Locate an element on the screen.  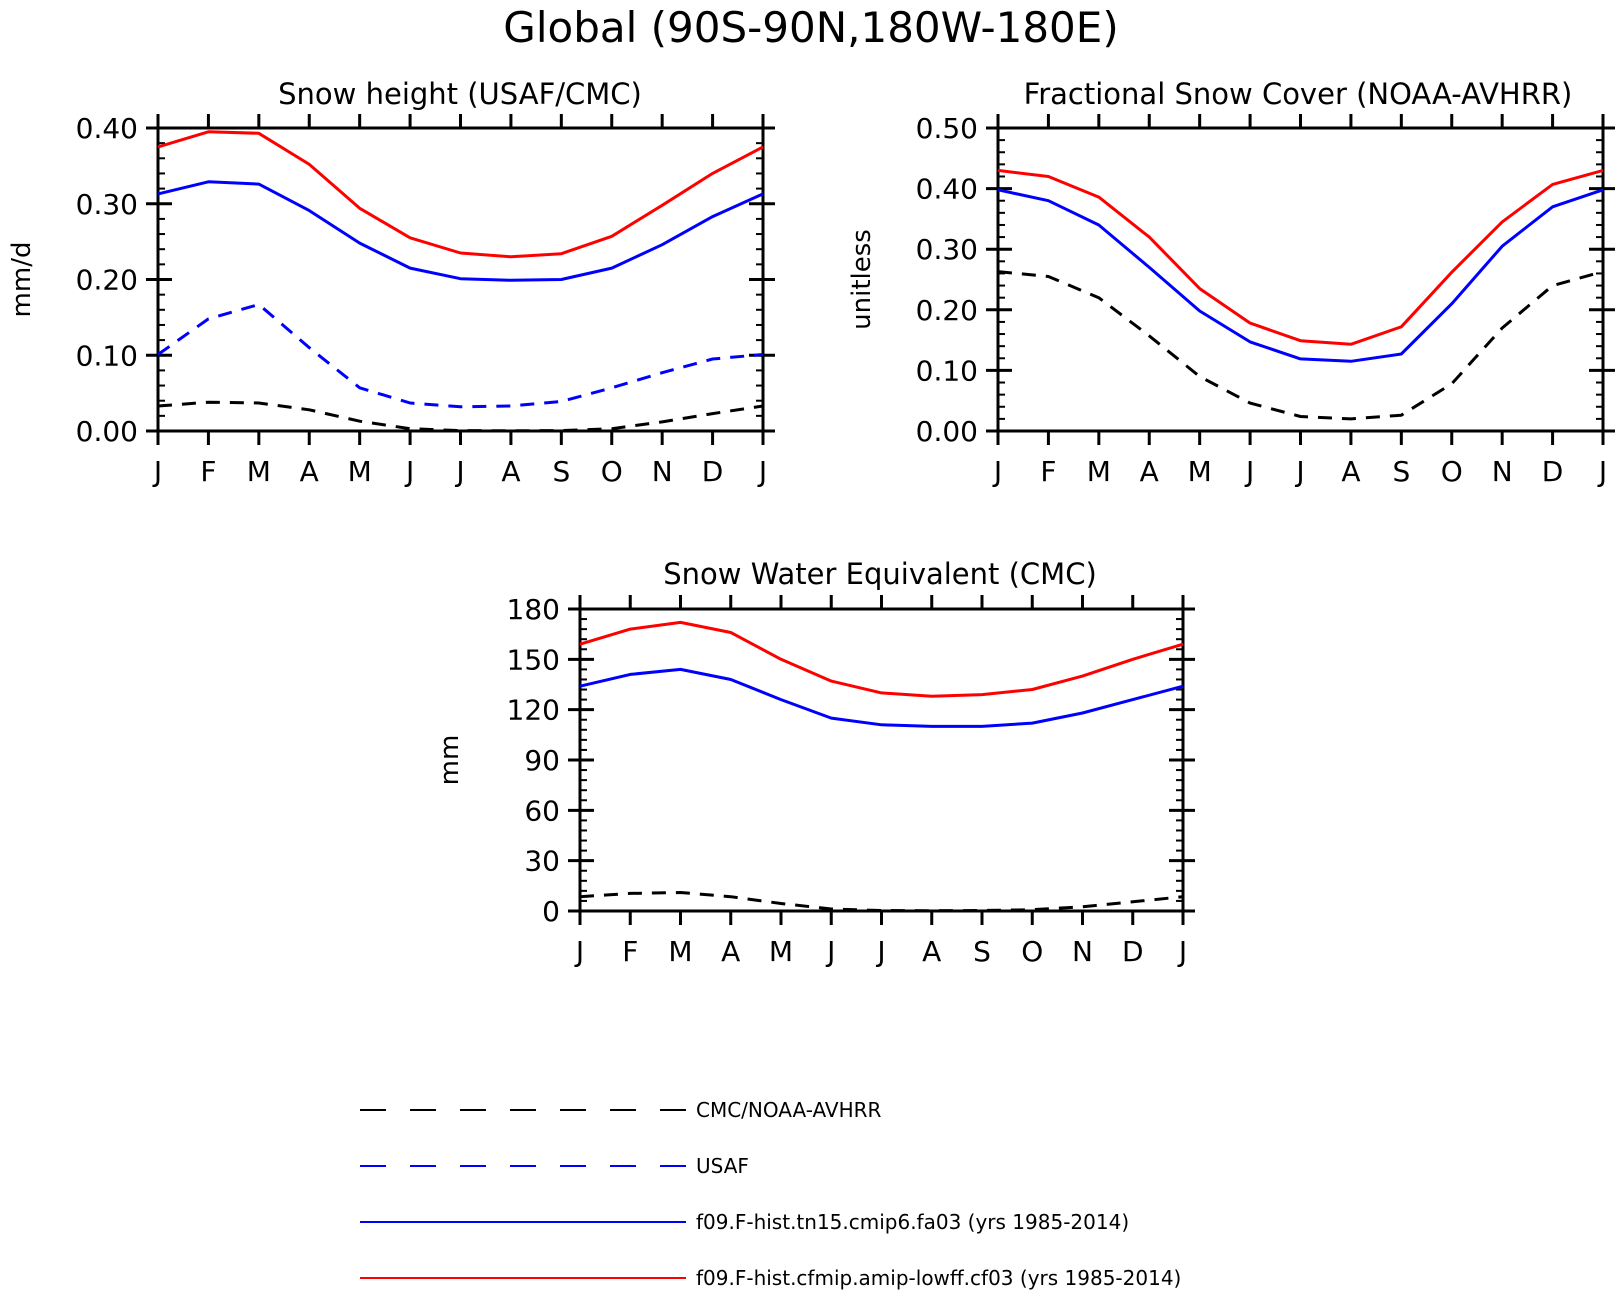
panel-title: Fractional Snow Cover (NOAA-AVHRR) is located at coordinates (1298, 94).